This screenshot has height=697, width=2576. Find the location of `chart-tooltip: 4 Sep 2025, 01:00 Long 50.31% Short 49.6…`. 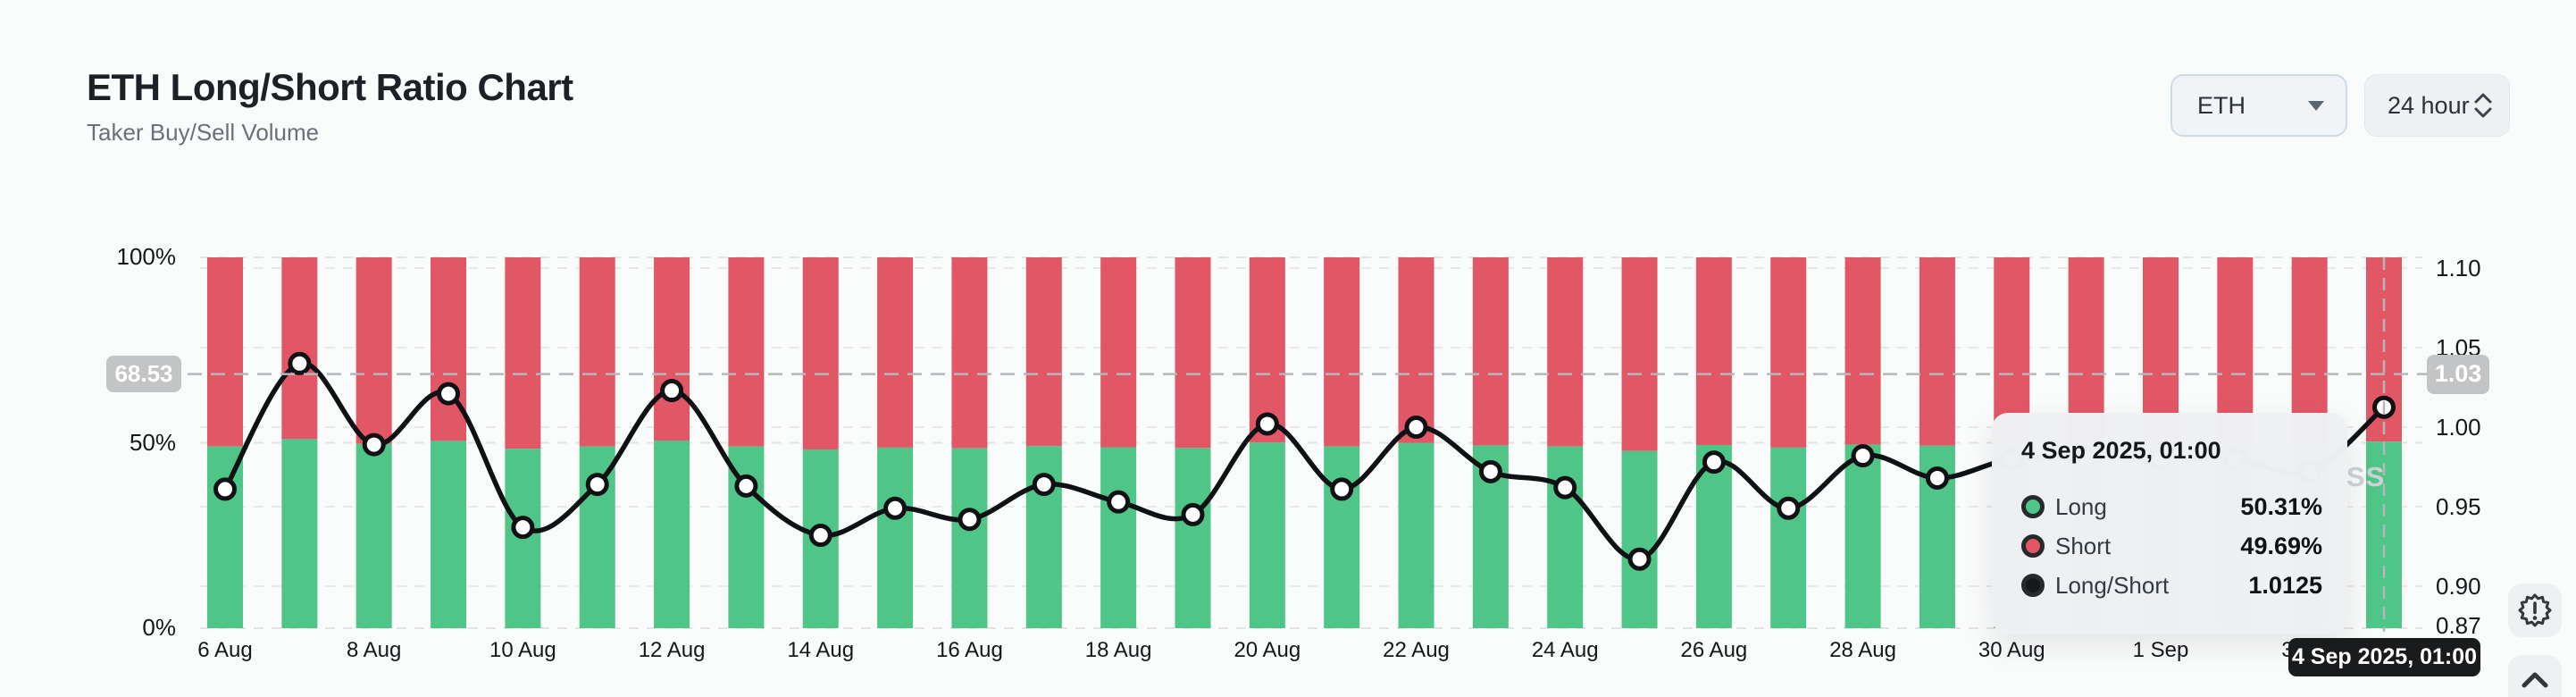

chart-tooltip: 4 Sep 2025, 01:00 Long 50.31% Short 49.6… is located at coordinates (2170, 523).